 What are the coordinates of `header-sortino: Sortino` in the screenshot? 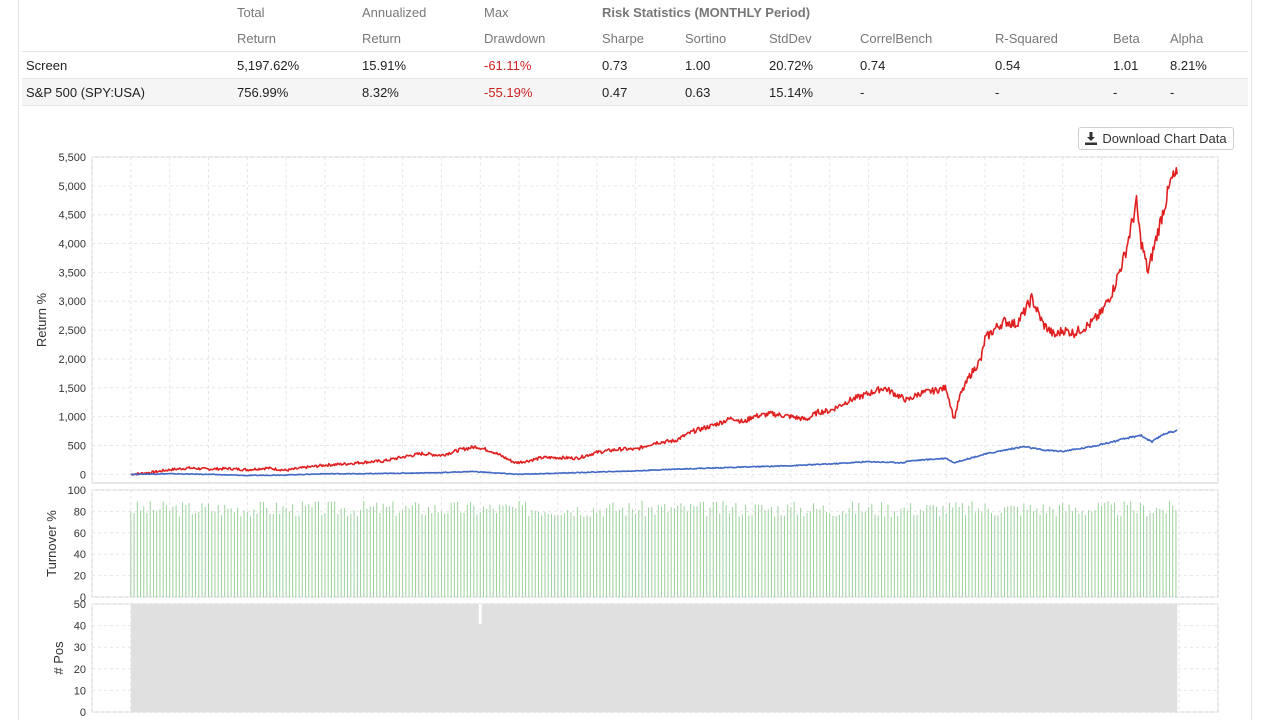 It's located at (723, 38).